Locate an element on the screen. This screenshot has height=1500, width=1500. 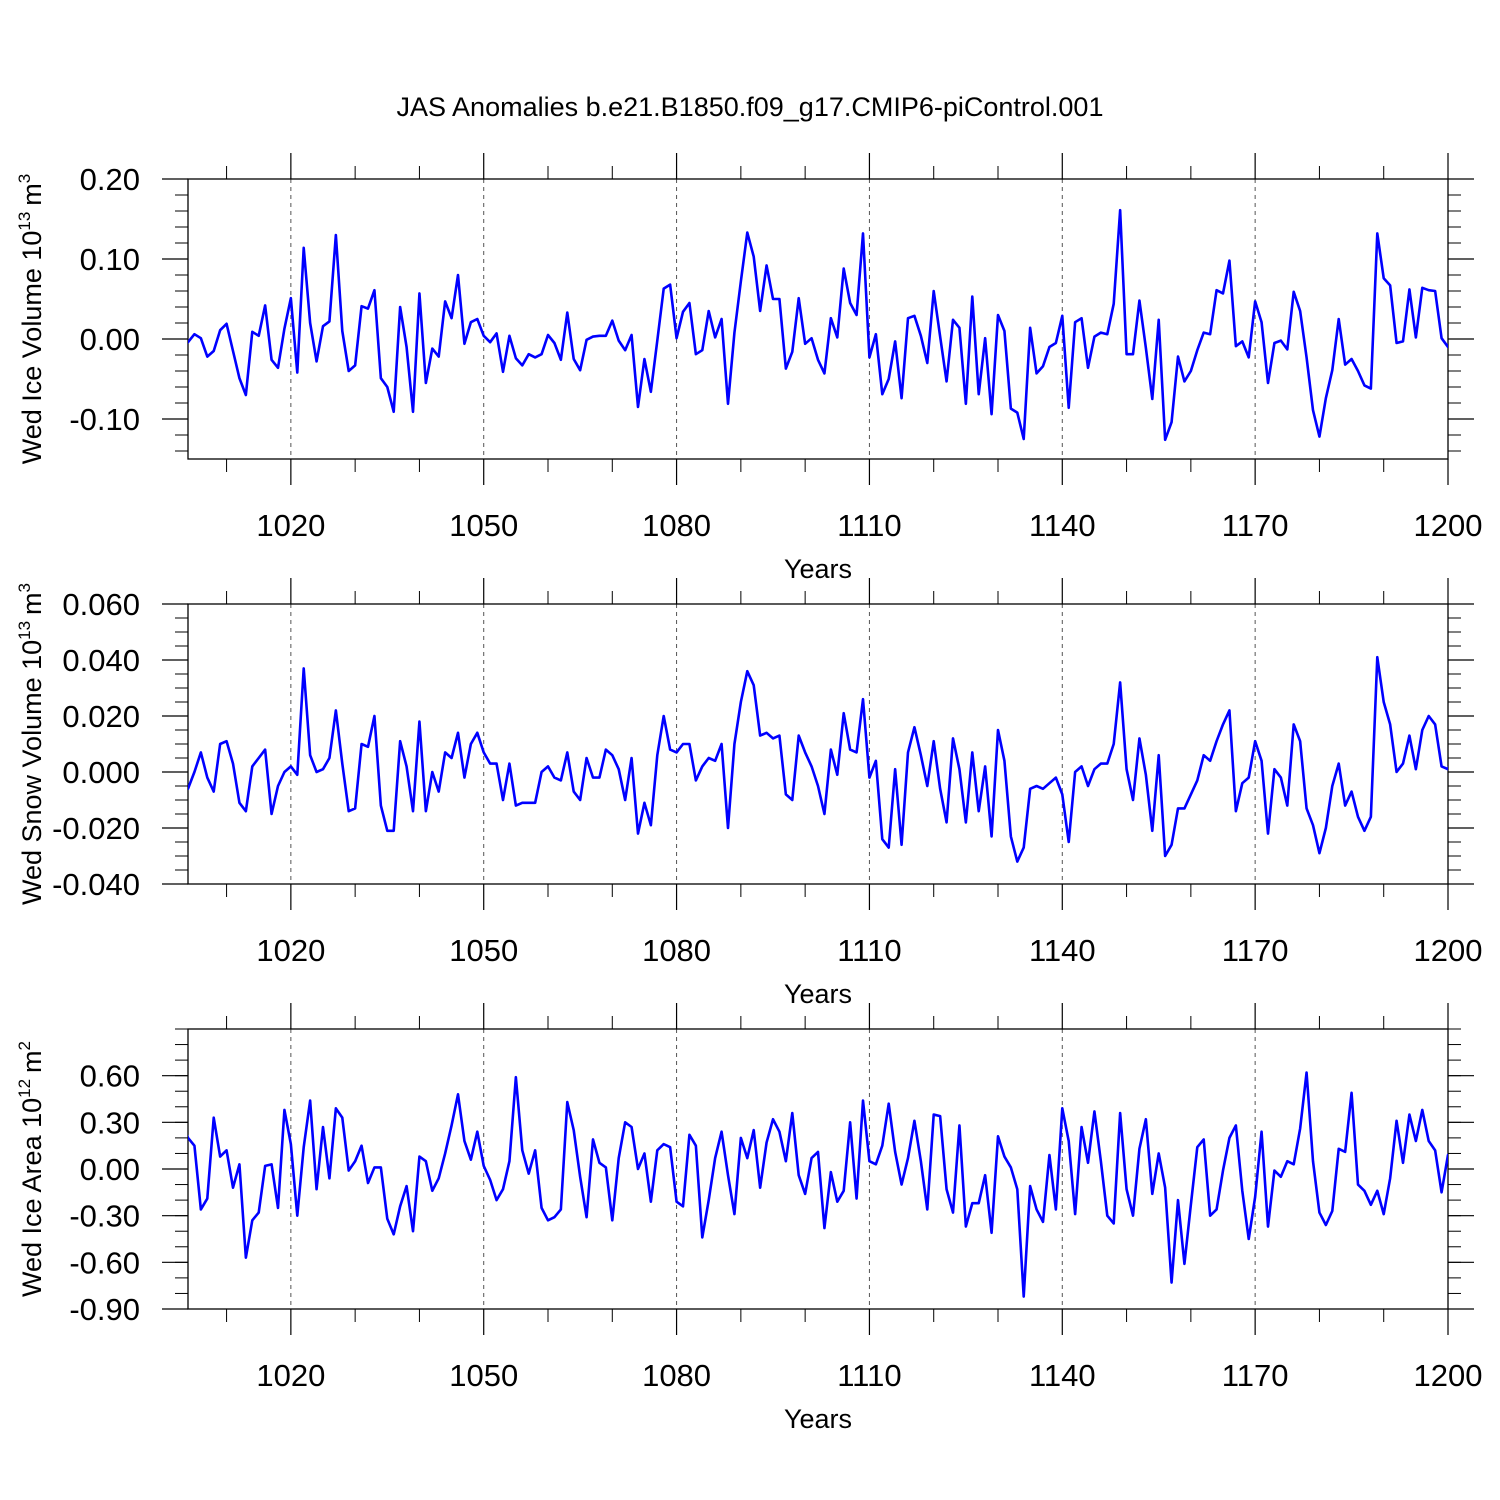
y-axis-title: Wed Snow Volume 1013 m3 is located at coordinates (31, 744).